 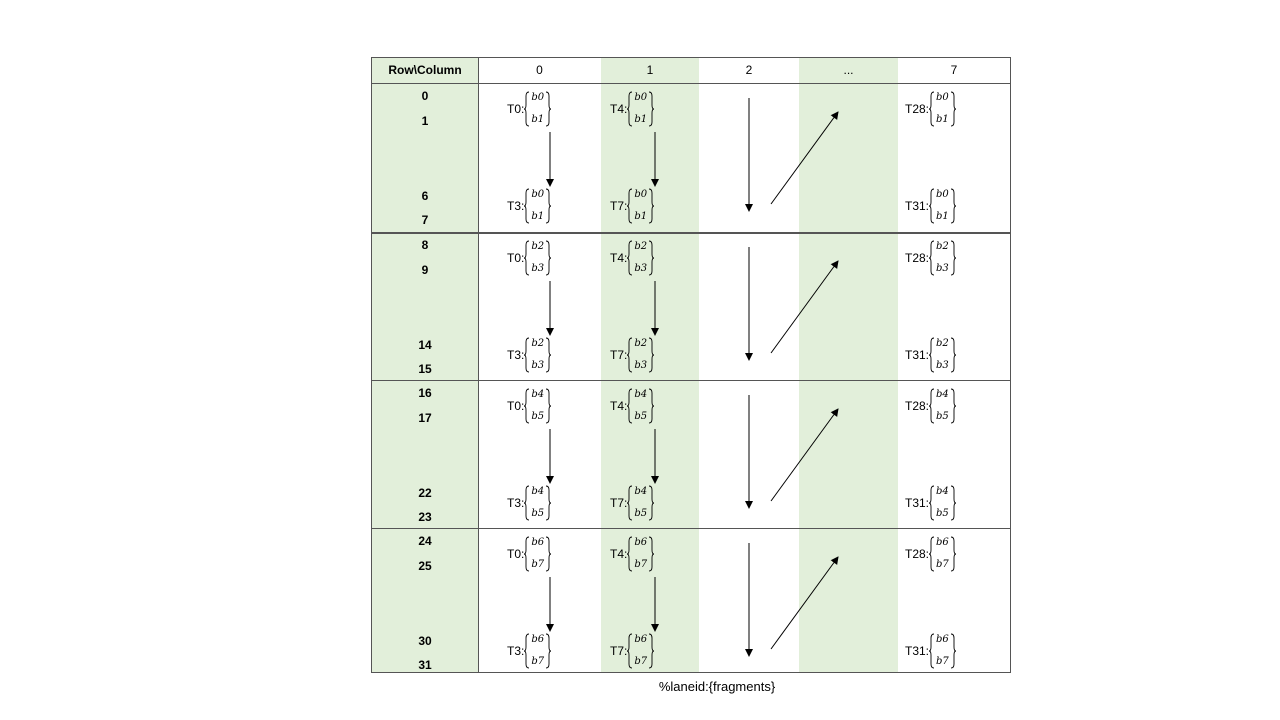 I want to click on row-label: 7, so click(x=425, y=220).